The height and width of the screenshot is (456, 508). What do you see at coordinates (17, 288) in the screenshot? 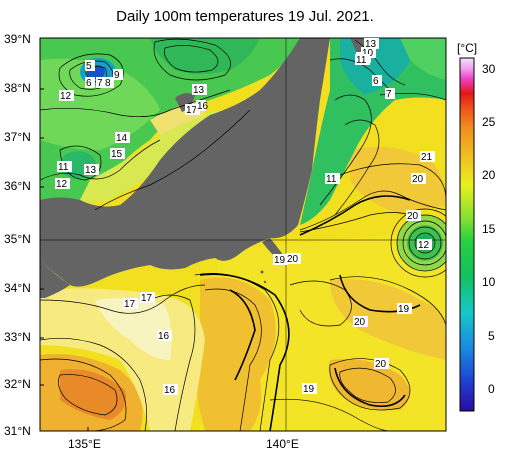
I see `lat-label-34: 34°N` at bounding box center [17, 288].